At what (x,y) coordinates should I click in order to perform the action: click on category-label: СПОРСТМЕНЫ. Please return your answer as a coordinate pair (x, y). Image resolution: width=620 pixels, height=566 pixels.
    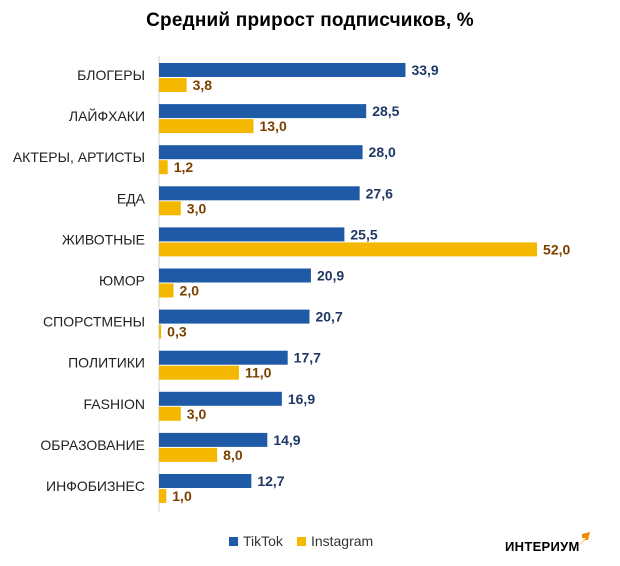
    Looking at the image, I should click on (94, 322).